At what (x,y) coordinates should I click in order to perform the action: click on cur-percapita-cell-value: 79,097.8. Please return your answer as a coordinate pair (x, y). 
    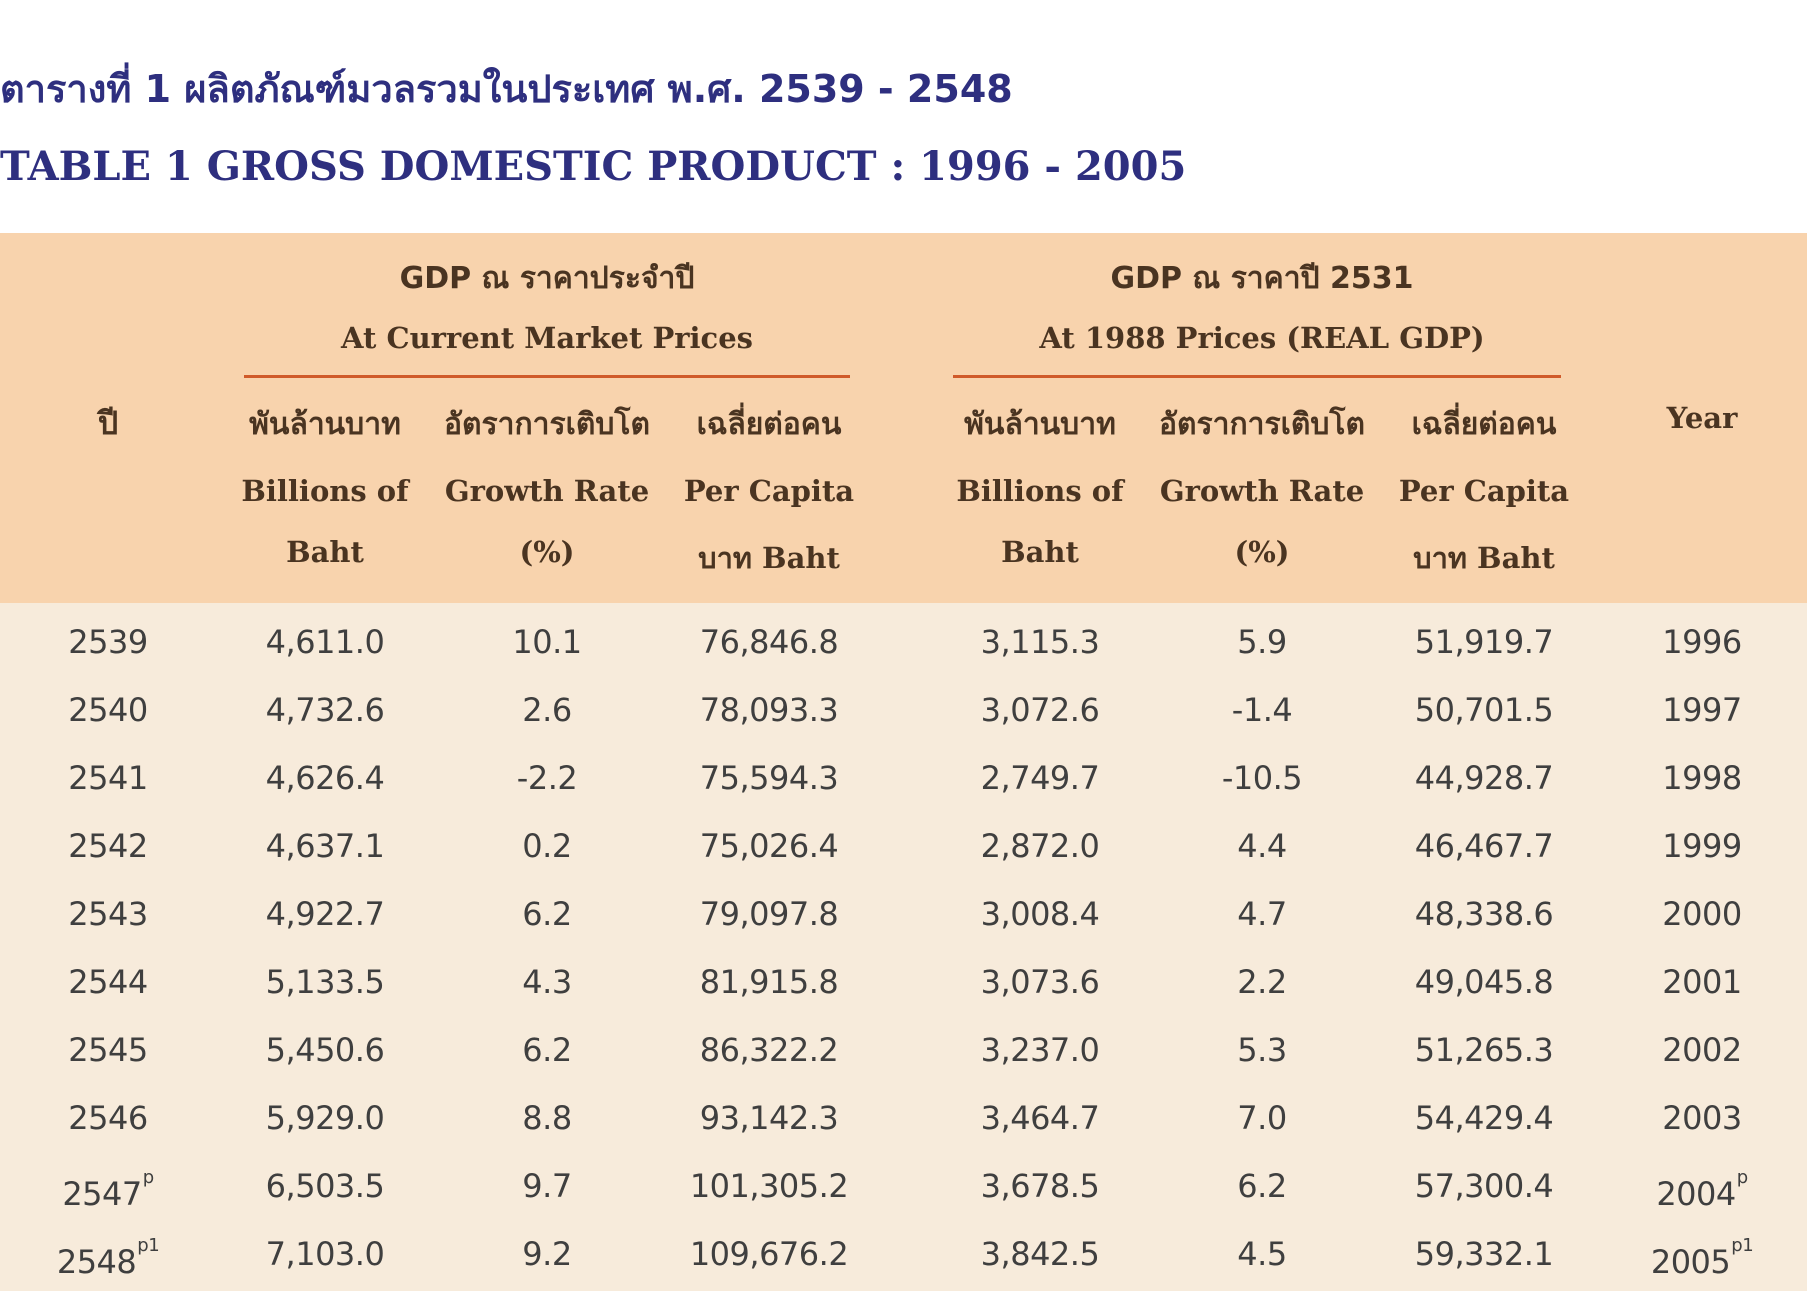
    Looking at the image, I should click on (769, 914).